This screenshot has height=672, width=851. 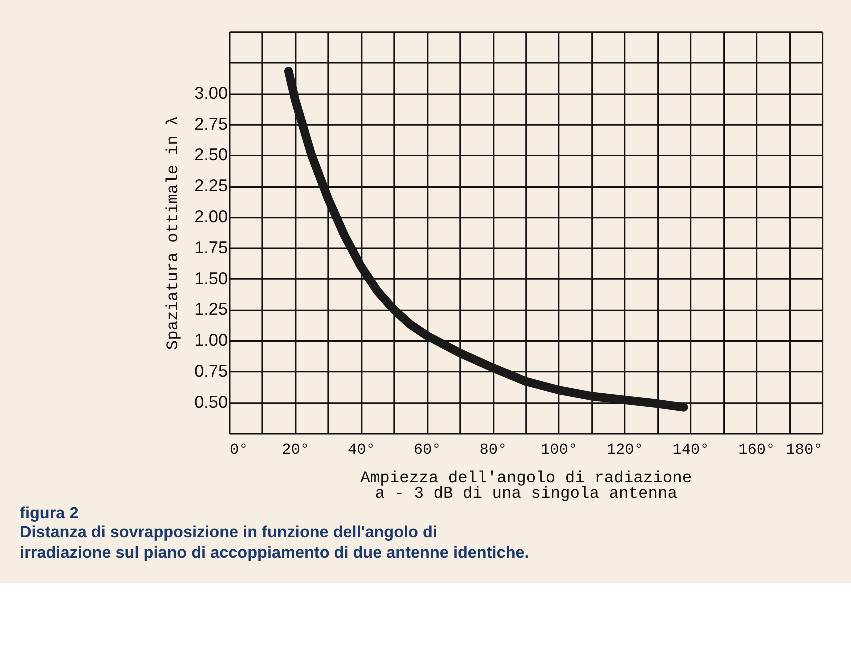 What do you see at coordinates (757, 450) in the screenshot?
I see `x-tick-label: 160°` at bounding box center [757, 450].